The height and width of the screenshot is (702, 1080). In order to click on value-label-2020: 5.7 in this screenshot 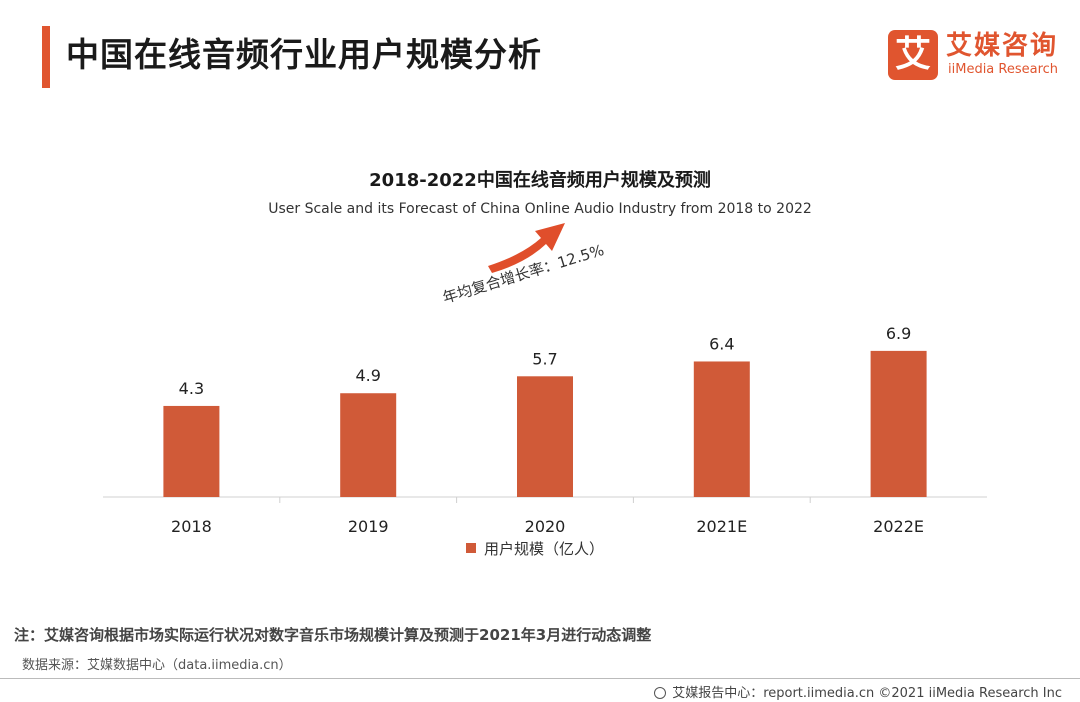, I will do `click(544, 358)`.